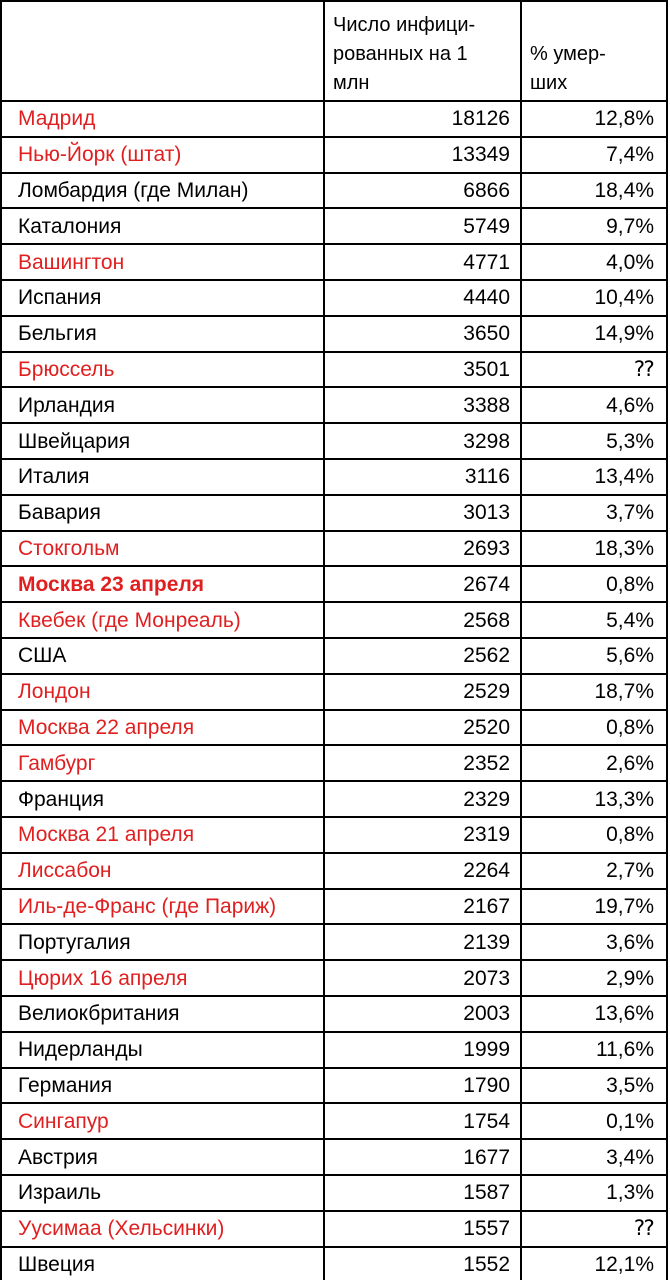 The height and width of the screenshot is (1280, 670). Describe the element at coordinates (422, 405) in the screenshot. I see `infected-per-million-cell: 3388` at that location.